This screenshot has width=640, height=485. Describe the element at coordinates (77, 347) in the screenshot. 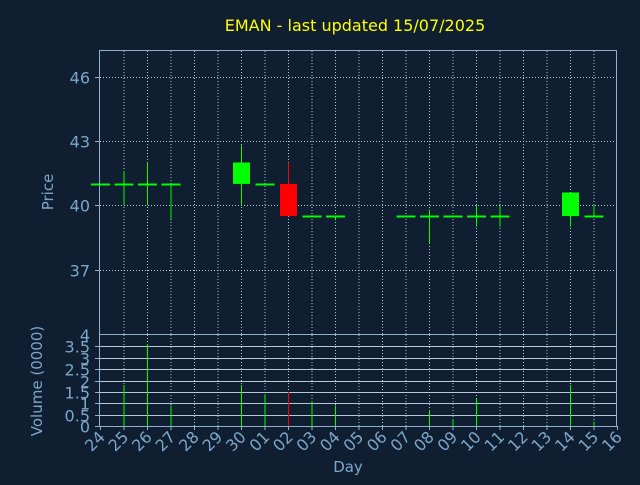

I see `volume-y-tick-label: 3.5` at that location.